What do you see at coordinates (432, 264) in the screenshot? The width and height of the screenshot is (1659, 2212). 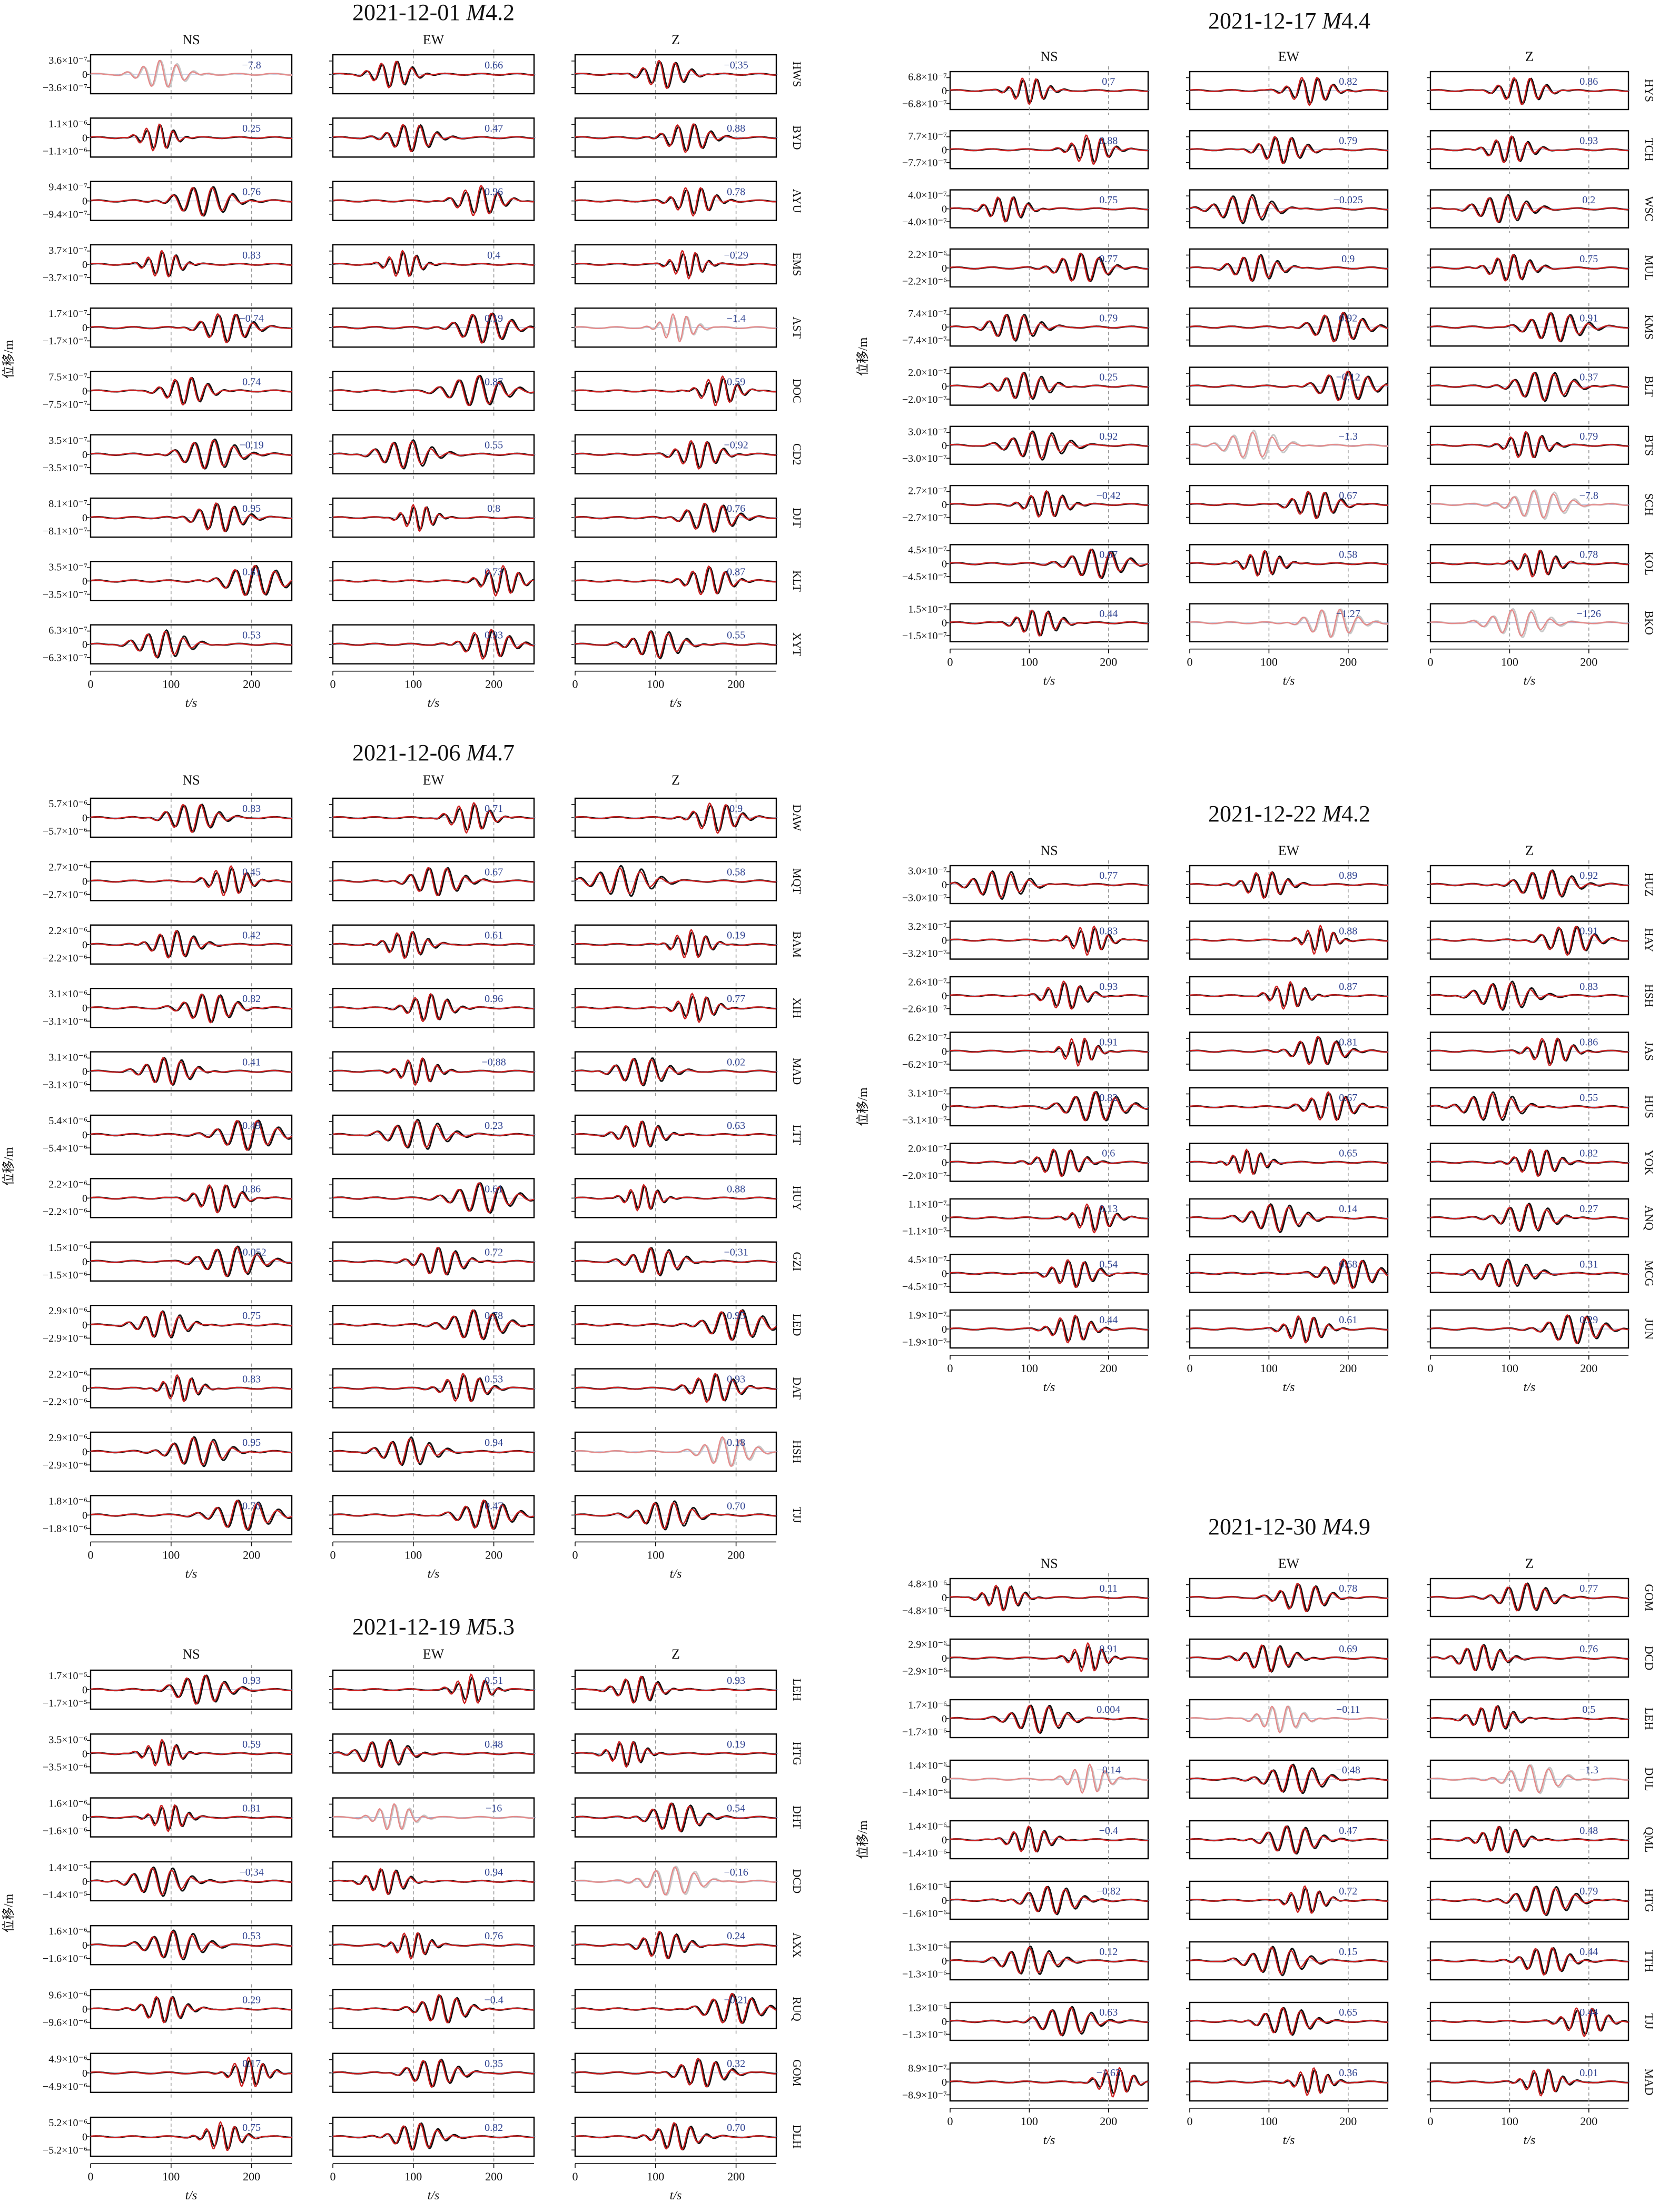 I see `trace-panel-EW: 0.4` at bounding box center [432, 264].